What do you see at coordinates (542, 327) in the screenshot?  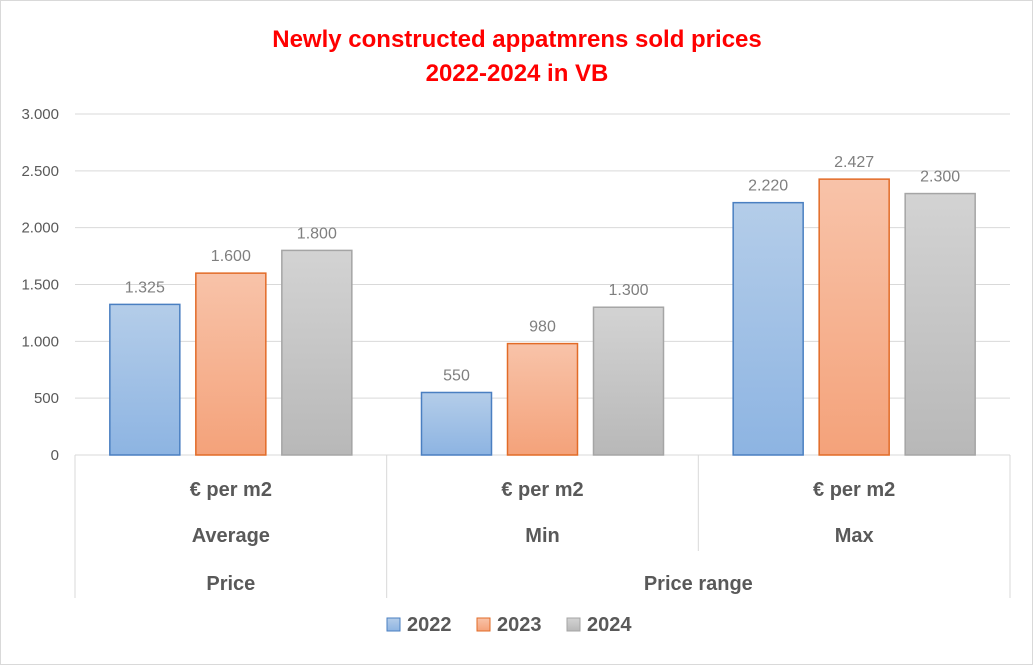 I see `data-label: 980` at bounding box center [542, 327].